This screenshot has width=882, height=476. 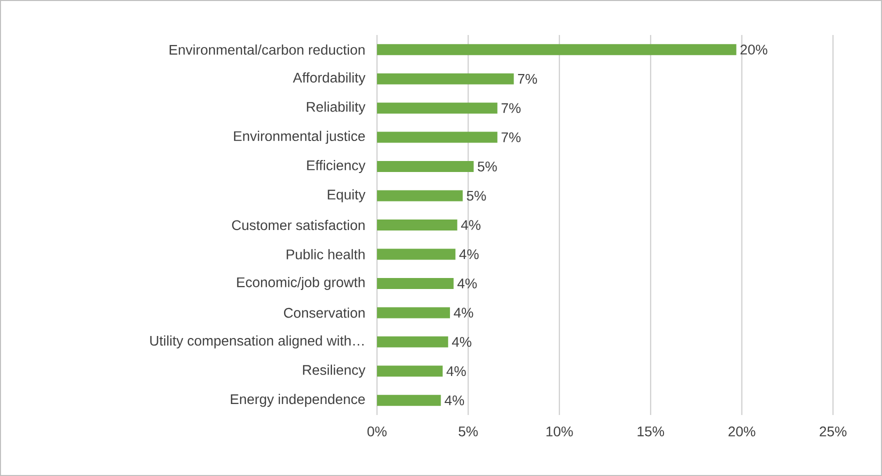 What do you see at coordinates (347, 195) in the screenshot?
I see `y-tick-label: Equity` at bounding box center [347, 195].